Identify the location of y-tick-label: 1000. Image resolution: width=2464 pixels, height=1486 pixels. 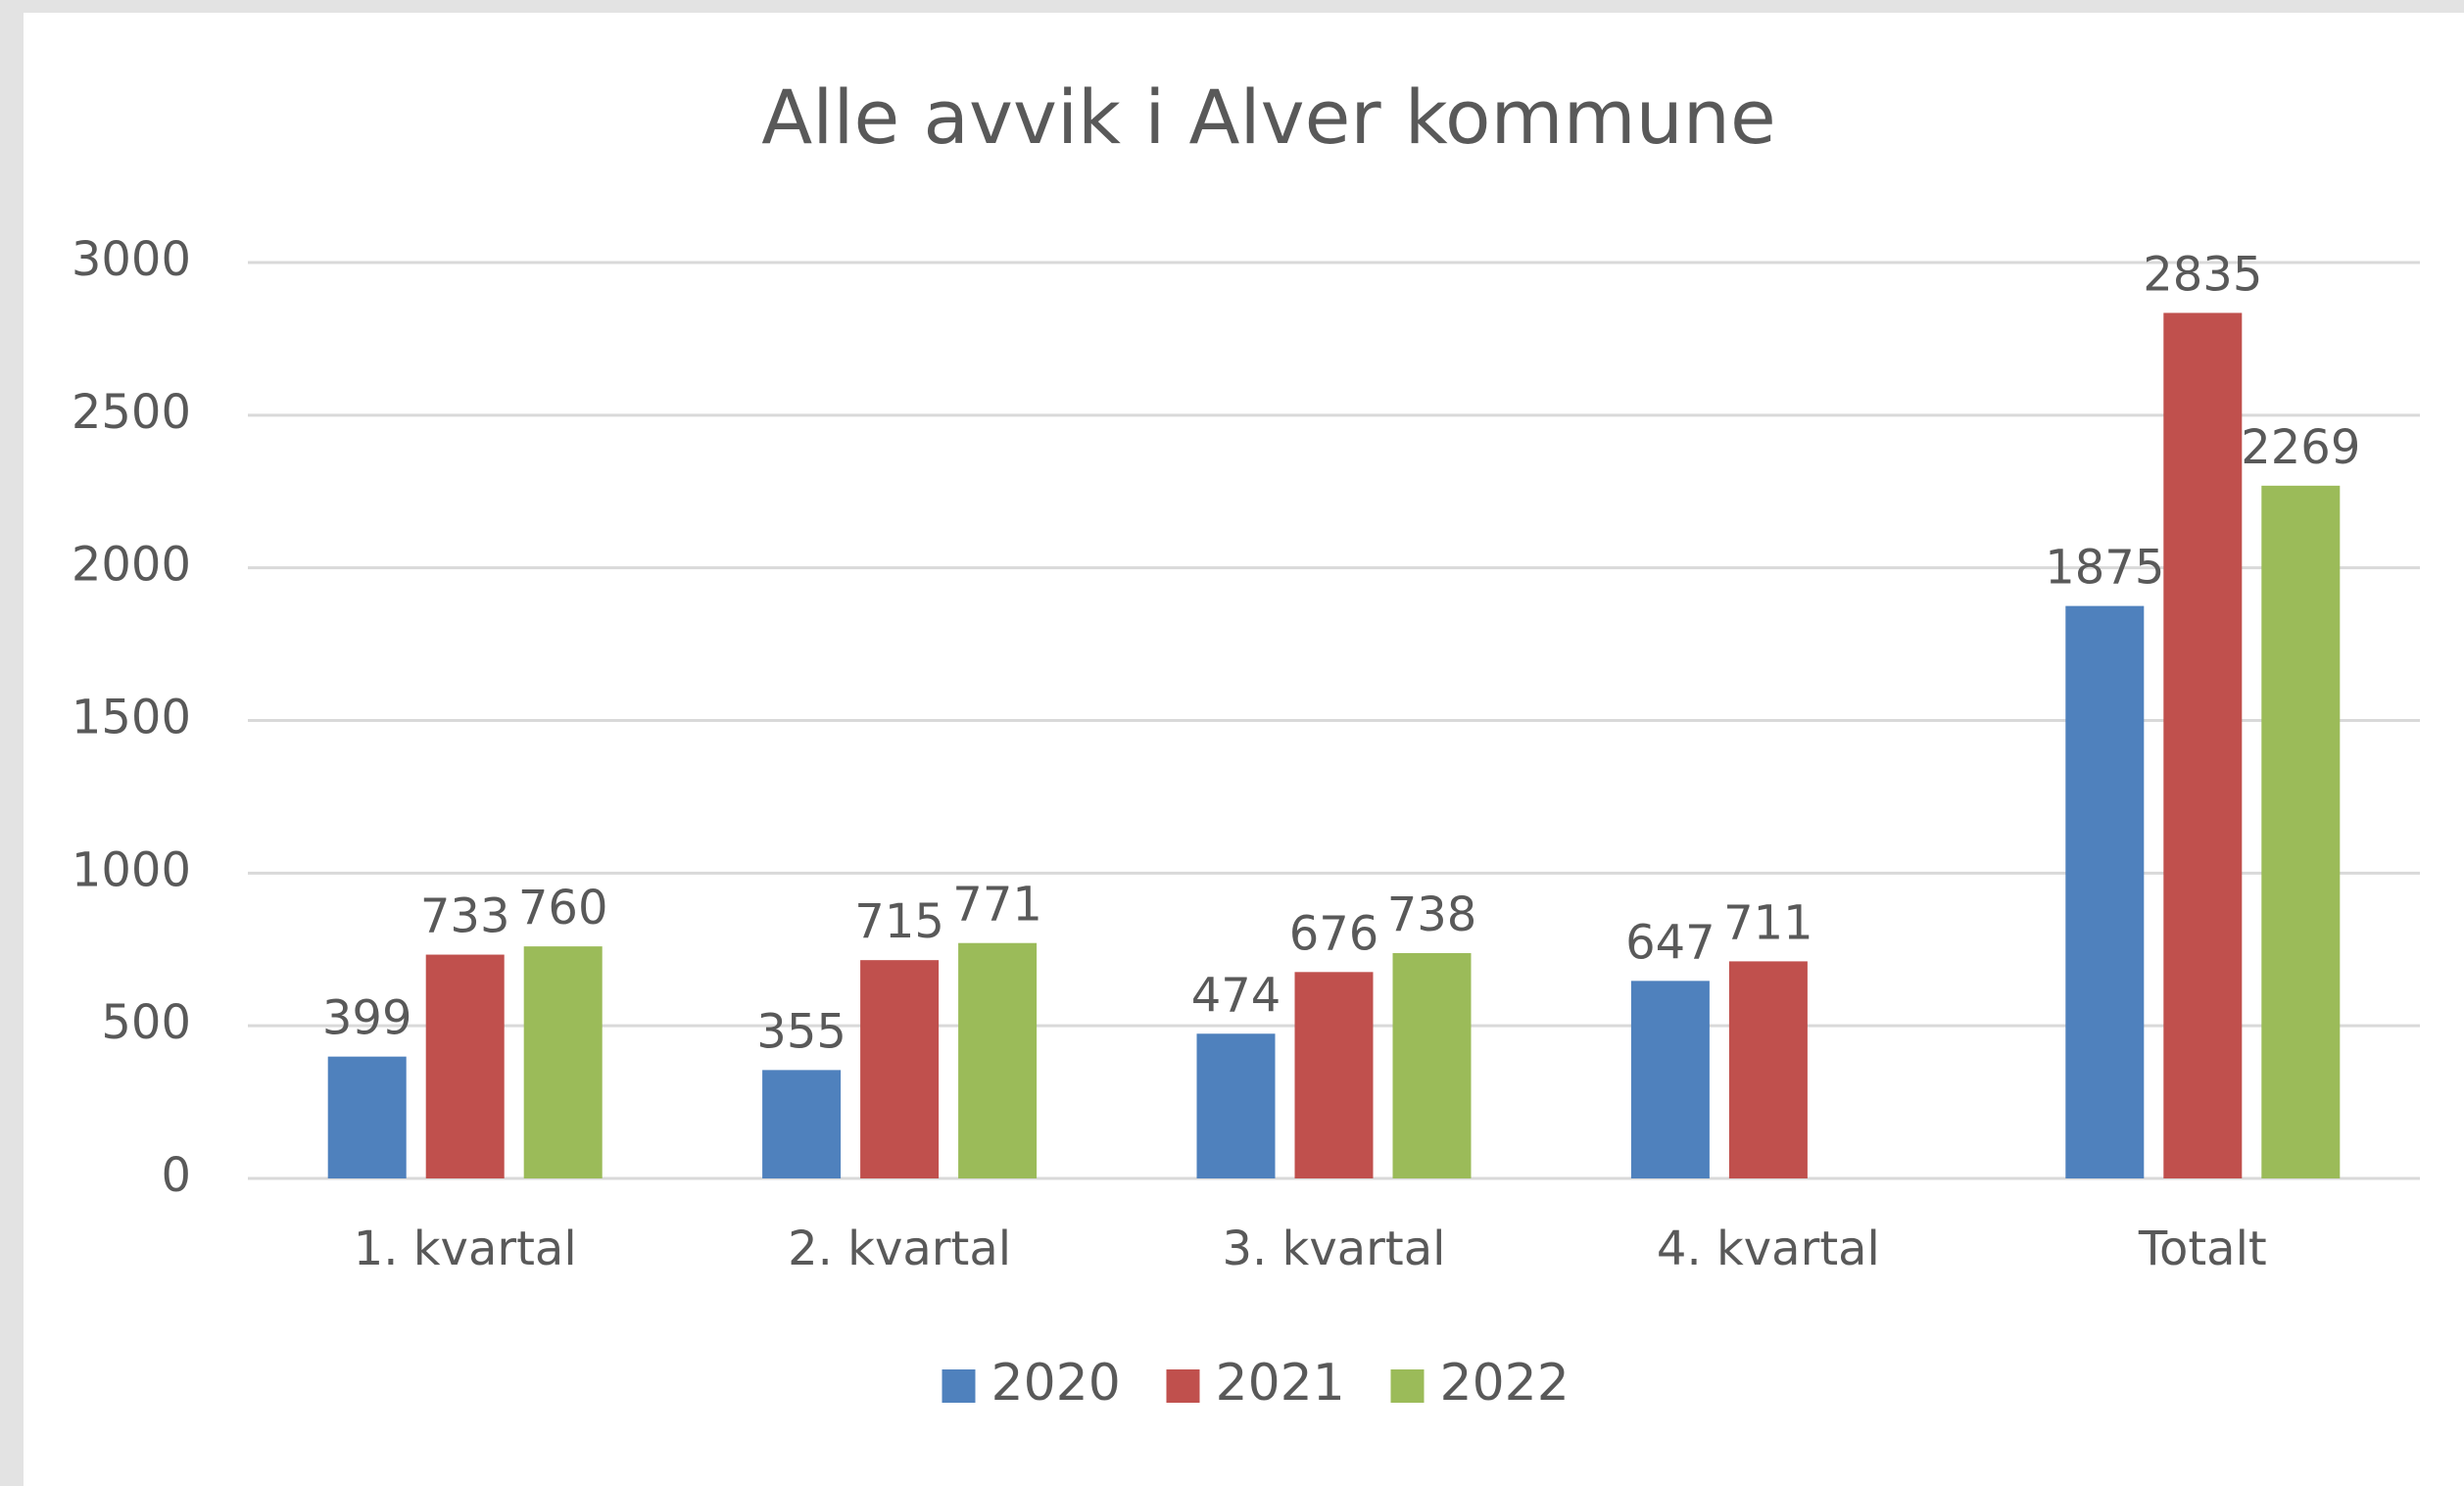
(131, 869).